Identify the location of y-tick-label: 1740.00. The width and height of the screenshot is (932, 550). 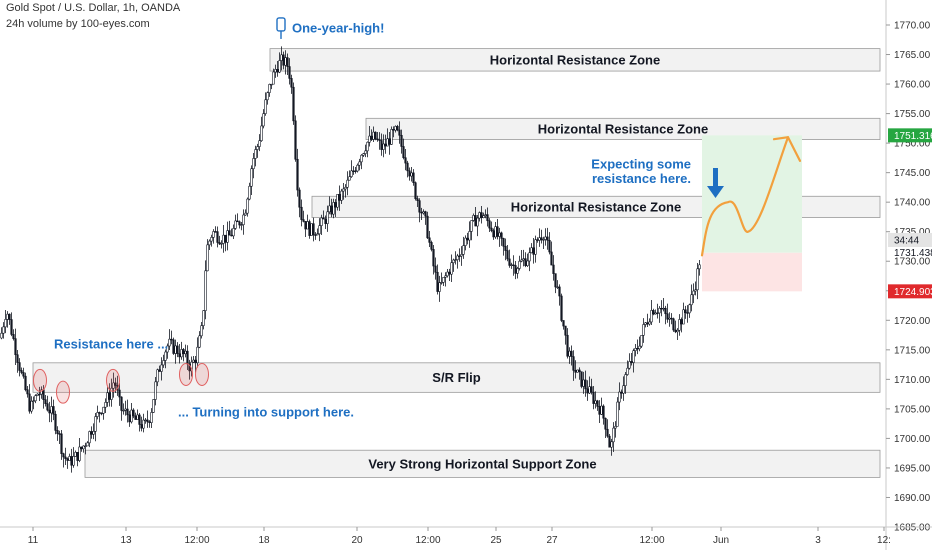
(912, 203).